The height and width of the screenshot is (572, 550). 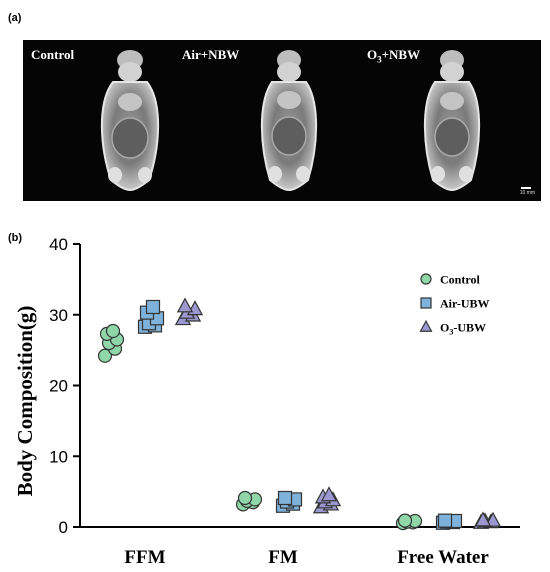 I want to click on y-tick-label: 10, so click(x=58, y=456).